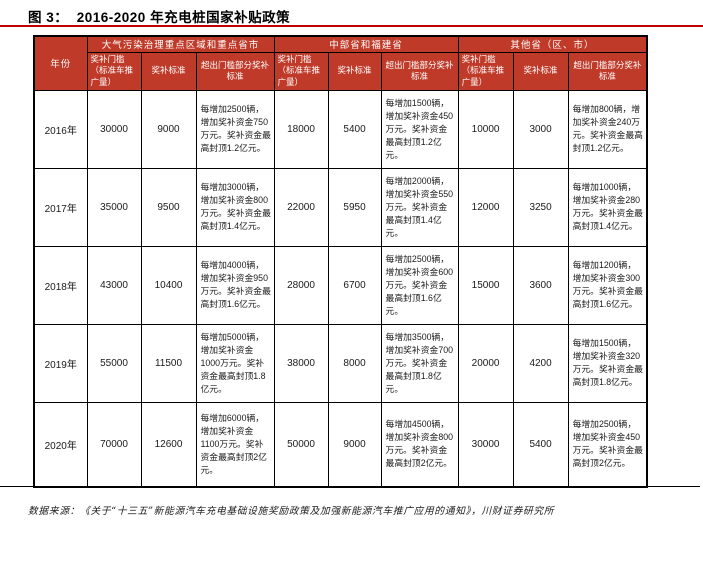  What do you see at coordinates (301, 444) in the screenshot?
I see `threshold-cell: 50000` at bounding box center [301, 444].